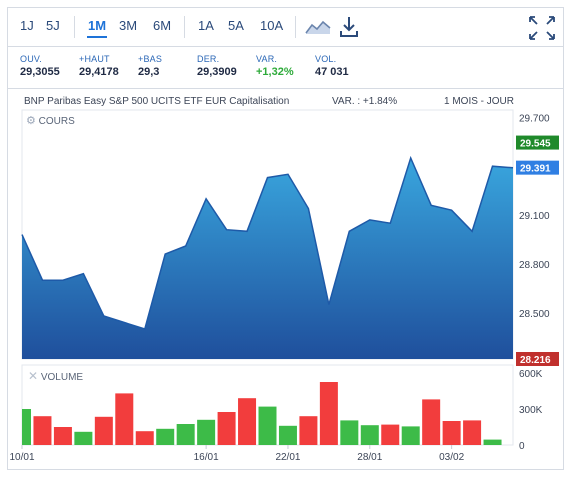  I want to click on quote-value: 29,3055, so click(40, 72).